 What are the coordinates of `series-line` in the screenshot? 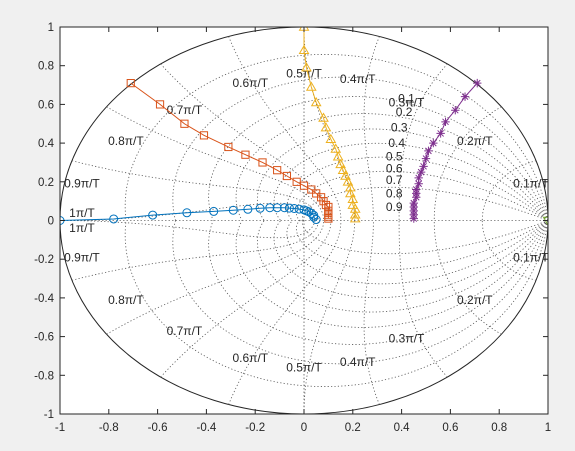 It's located at (329, 123).